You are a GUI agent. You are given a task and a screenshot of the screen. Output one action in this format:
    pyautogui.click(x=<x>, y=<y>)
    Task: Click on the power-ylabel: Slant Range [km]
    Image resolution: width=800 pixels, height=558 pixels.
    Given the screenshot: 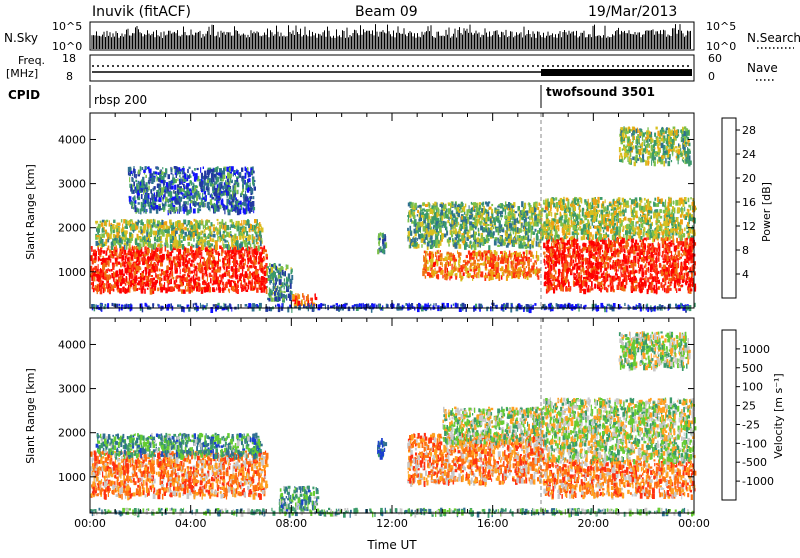 What is the action you would take?
    pyautogui.click(x=30, y=212)
    